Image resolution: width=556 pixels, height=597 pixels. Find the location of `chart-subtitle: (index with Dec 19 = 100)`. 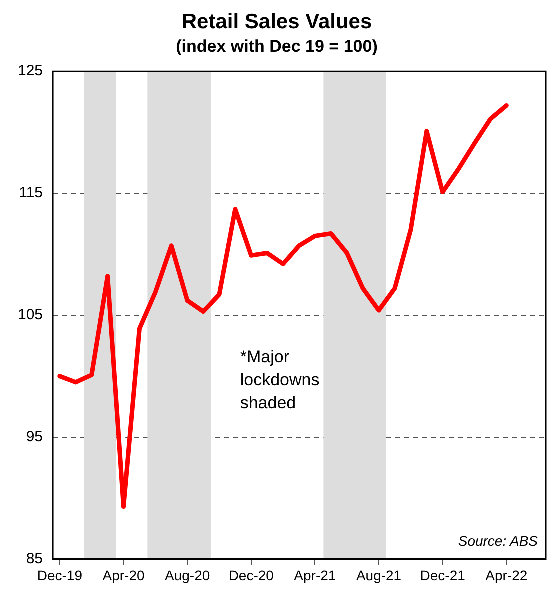

chart-subtitle: (index with Dec 19 = 100) is located at coordinates (277, 46).